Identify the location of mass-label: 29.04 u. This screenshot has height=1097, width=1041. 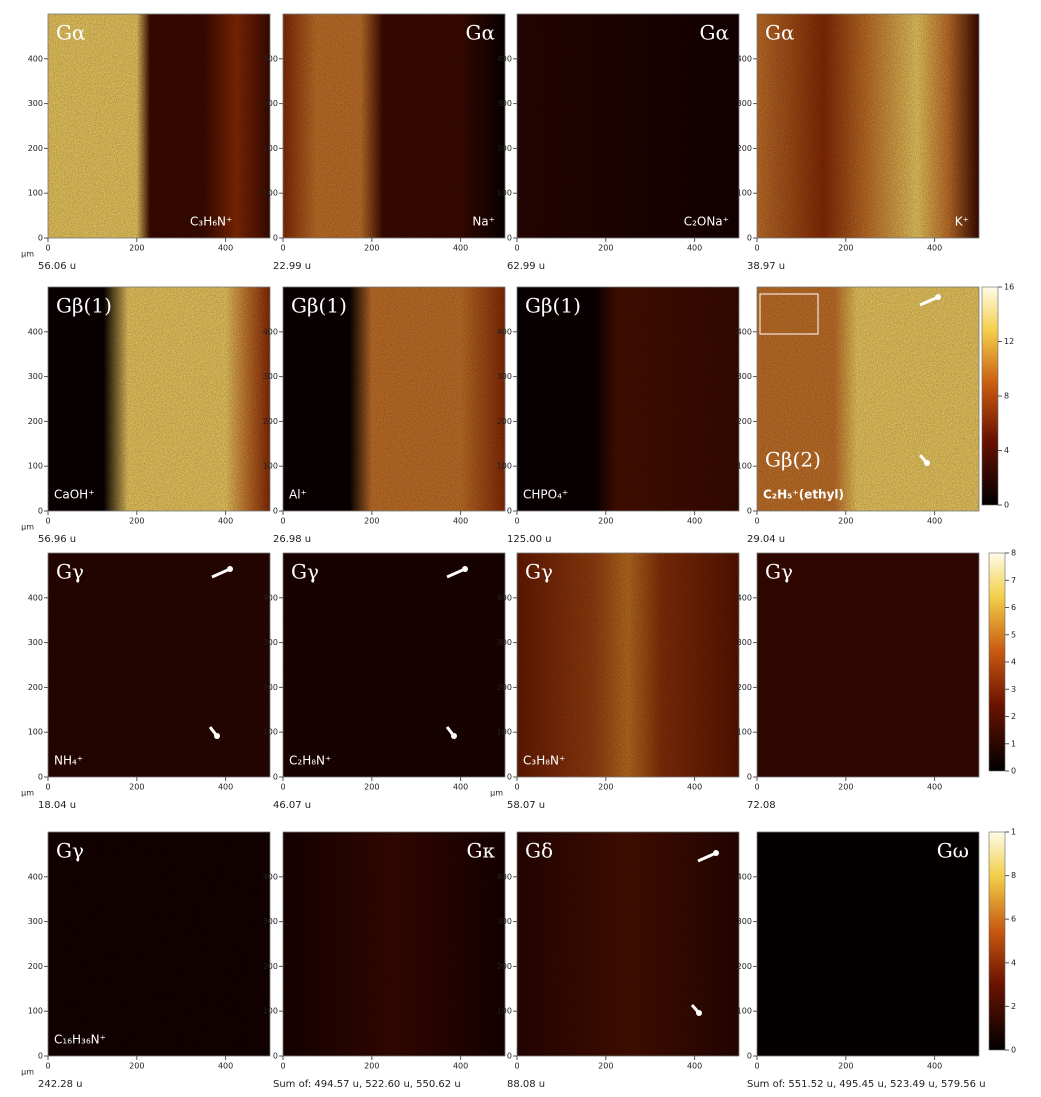
(766, 539).